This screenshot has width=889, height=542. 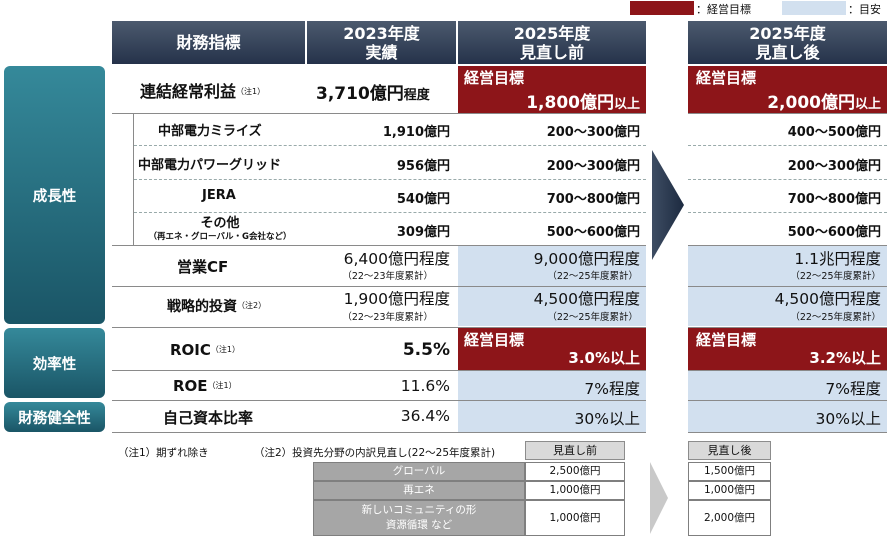 I want to click on row-consolidated-2023: 3,710億円程度, so click(x=373, y=94).